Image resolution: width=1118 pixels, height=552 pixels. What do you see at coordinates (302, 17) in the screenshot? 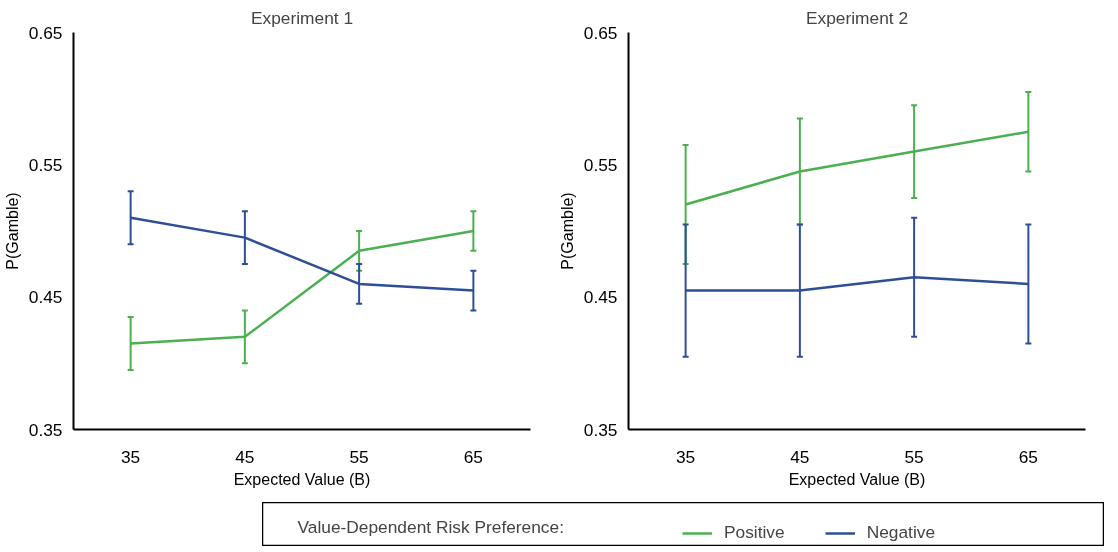
I see `chart-title: Experiment 1` at bounding box center [302, 17].